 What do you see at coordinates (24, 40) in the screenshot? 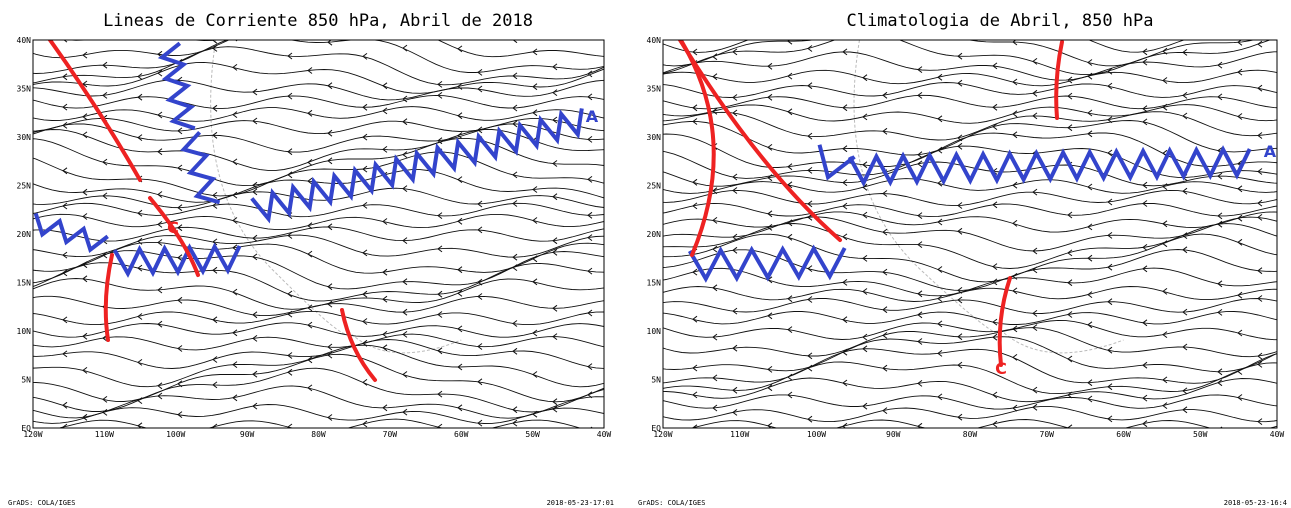
I see `lat-label: 40N` at bounding box center [24, 40].